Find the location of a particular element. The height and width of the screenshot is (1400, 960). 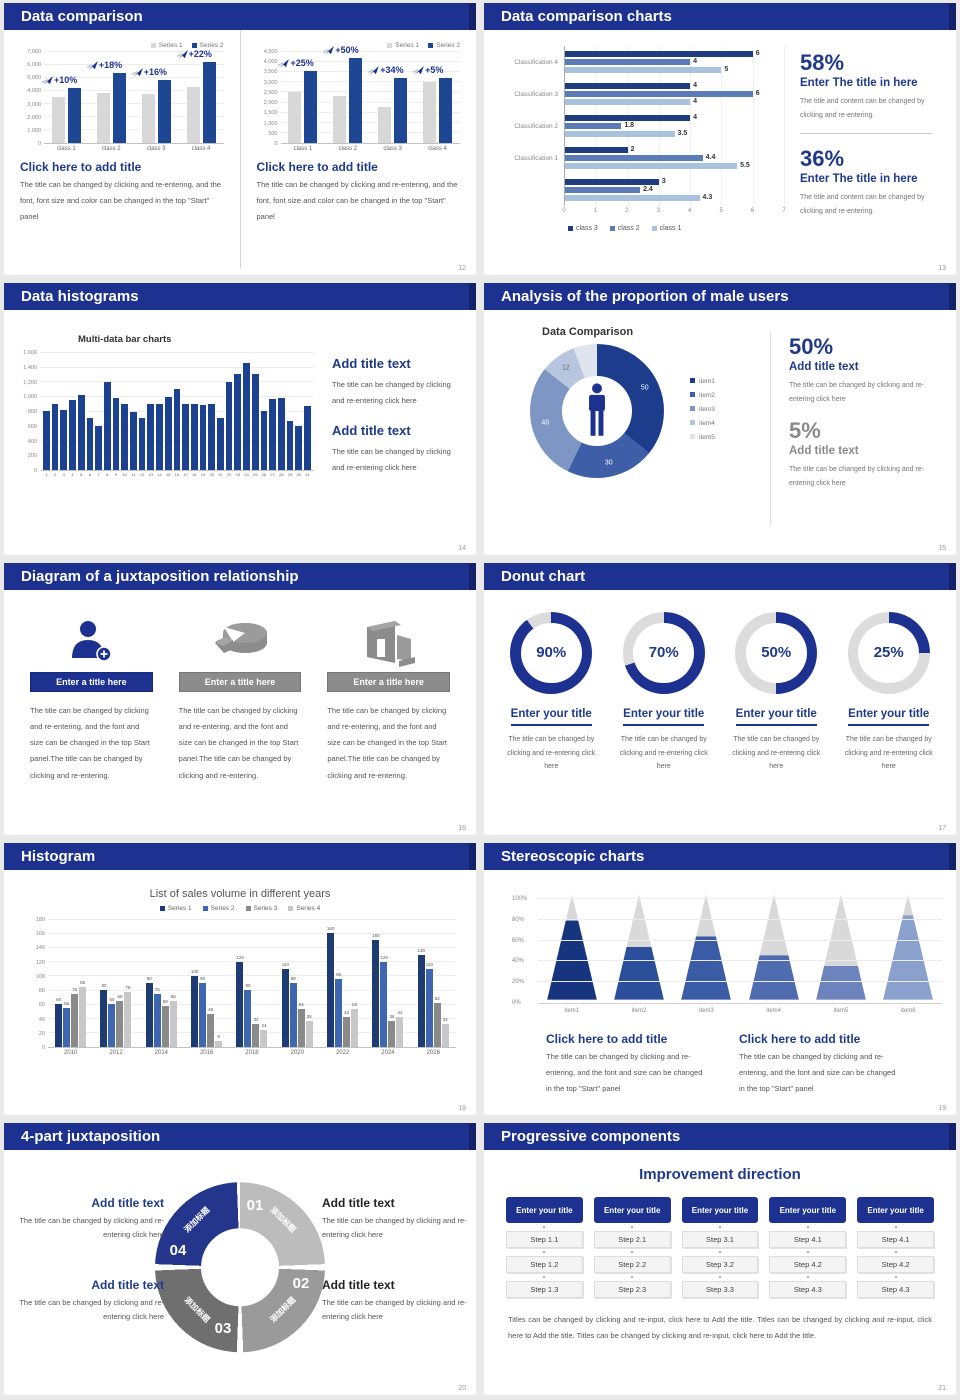

gauge-value: 90% is located at coordinates (551, 653).